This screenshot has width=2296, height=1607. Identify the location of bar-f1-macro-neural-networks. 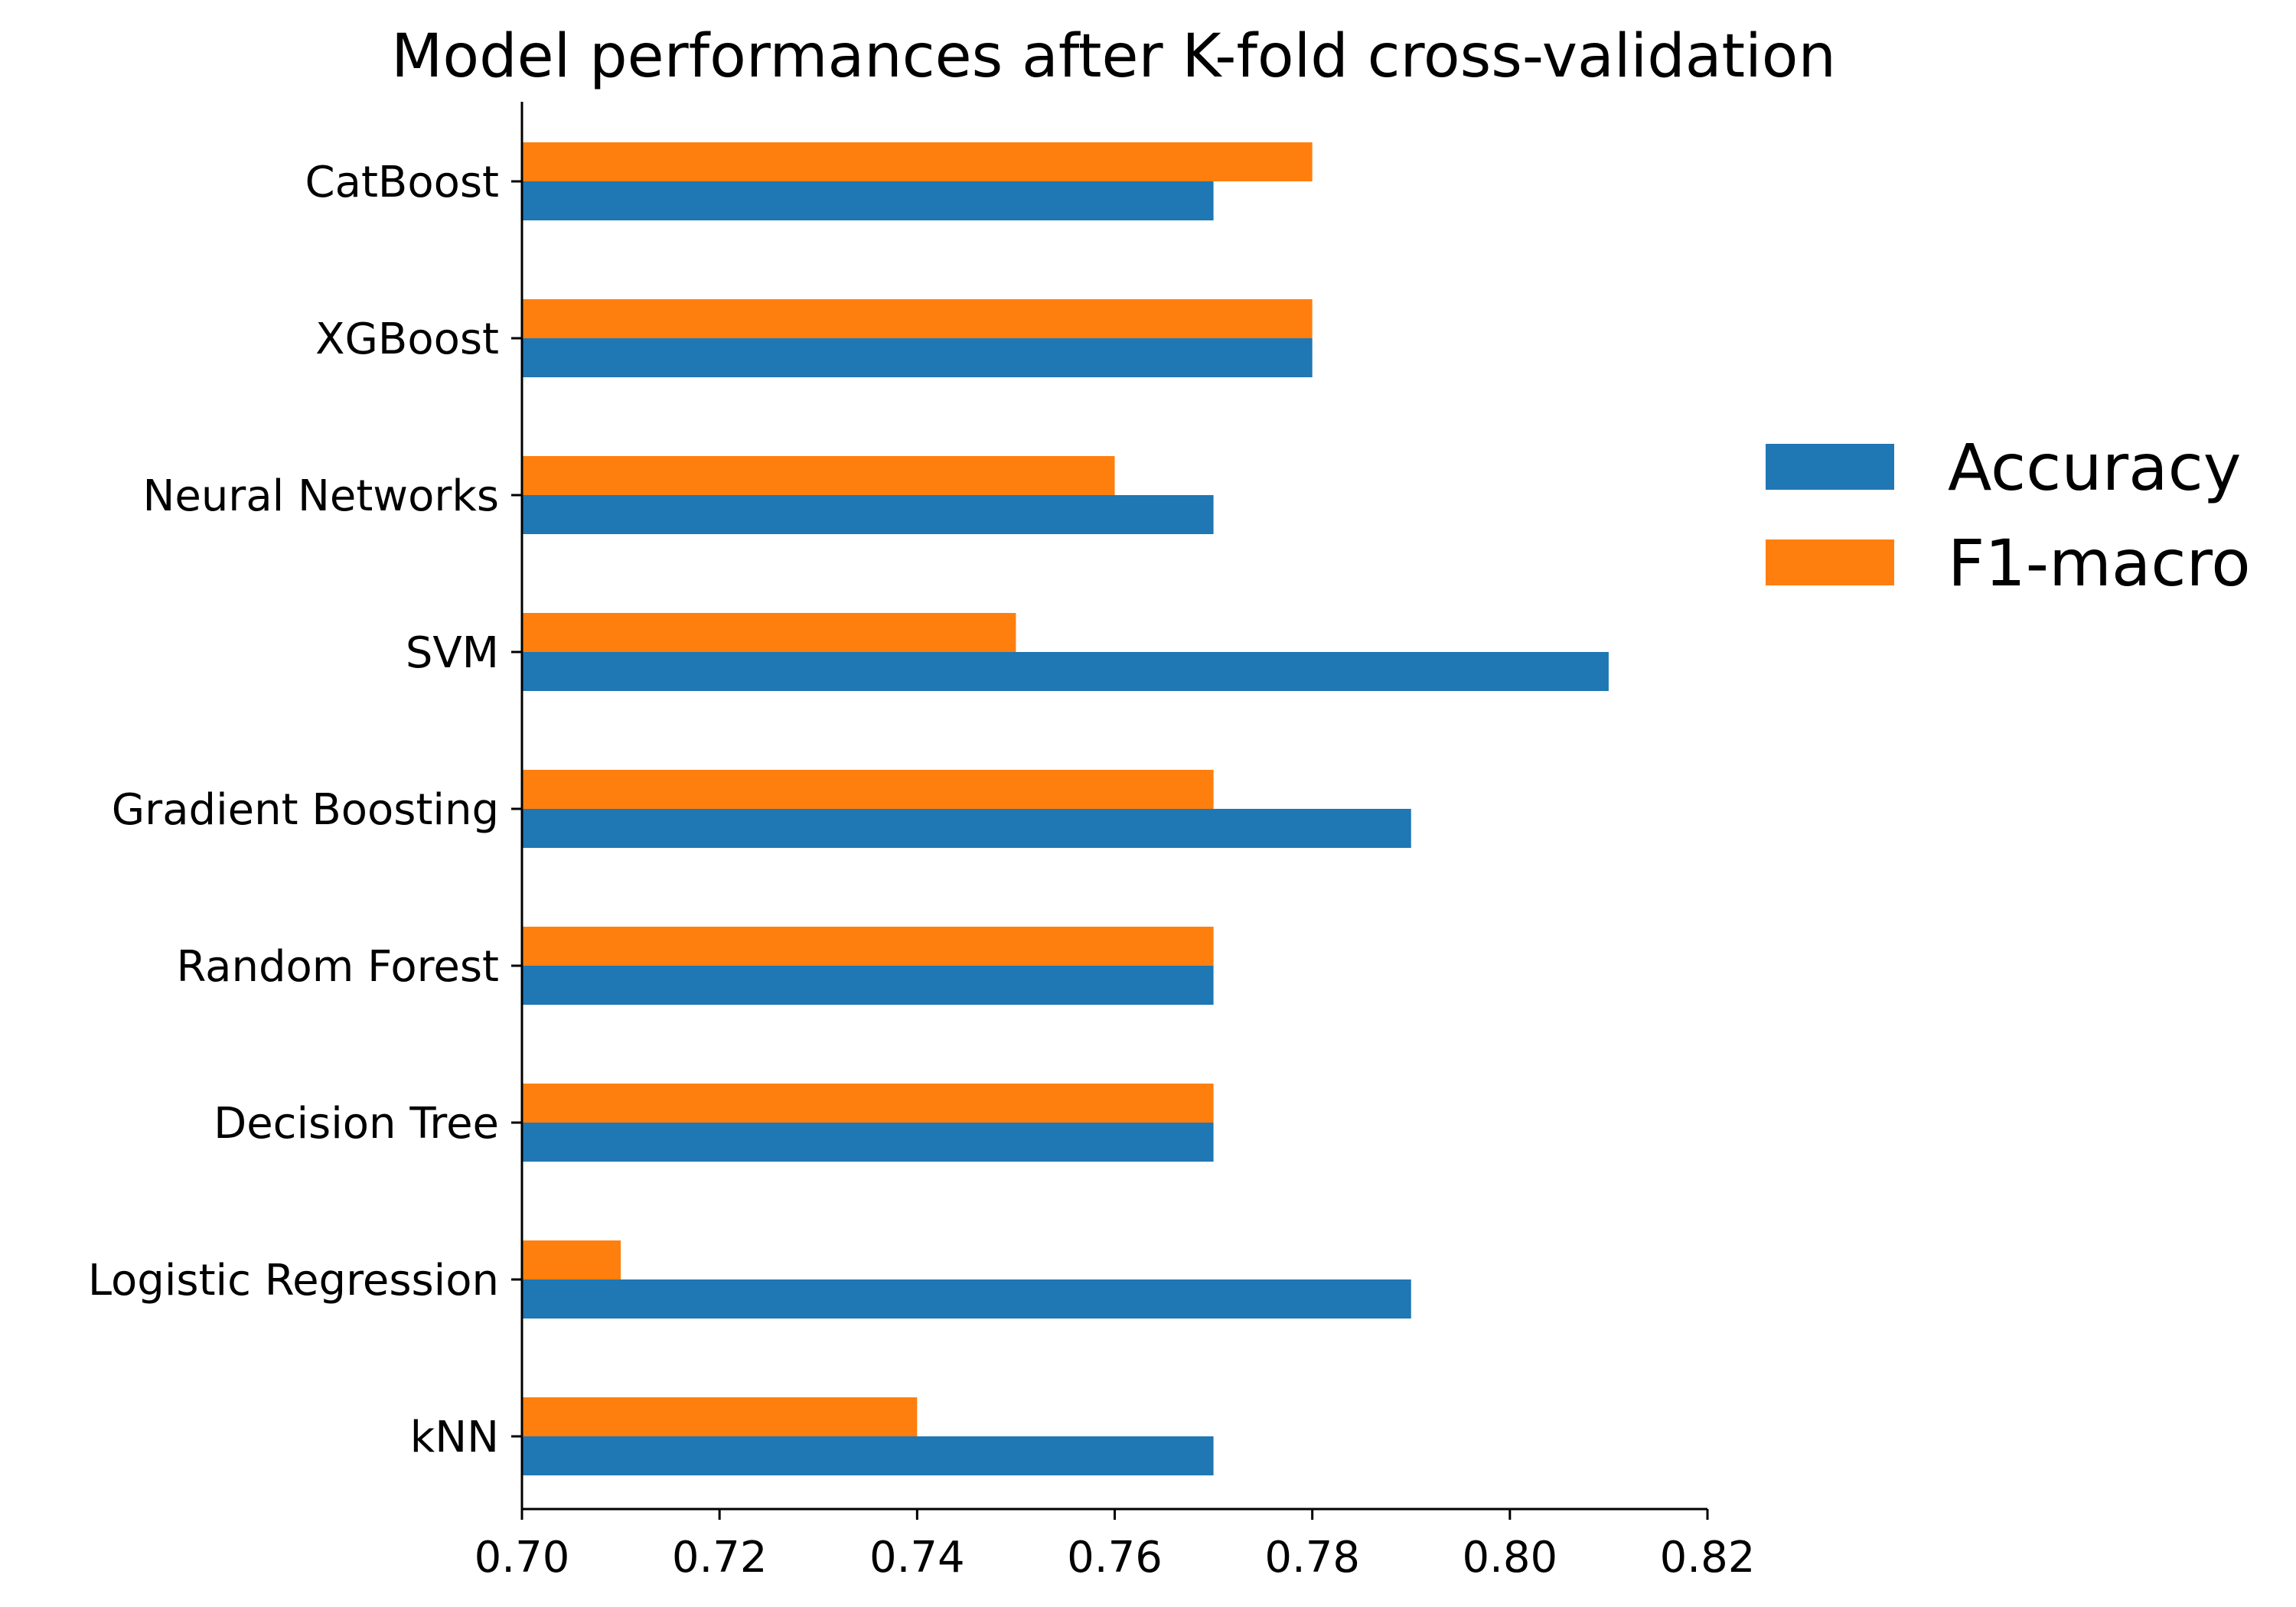
(818, 476).